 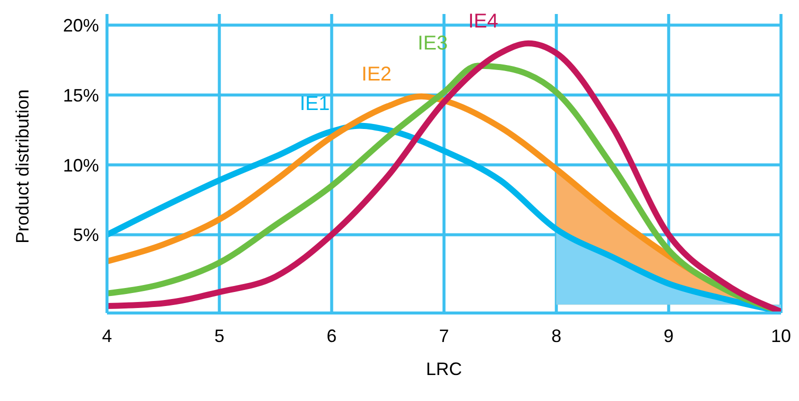 What do you see at coordinates (377, 74) in the screenshot?
I see `series-label: IE2` at bounding box center [377, 74].